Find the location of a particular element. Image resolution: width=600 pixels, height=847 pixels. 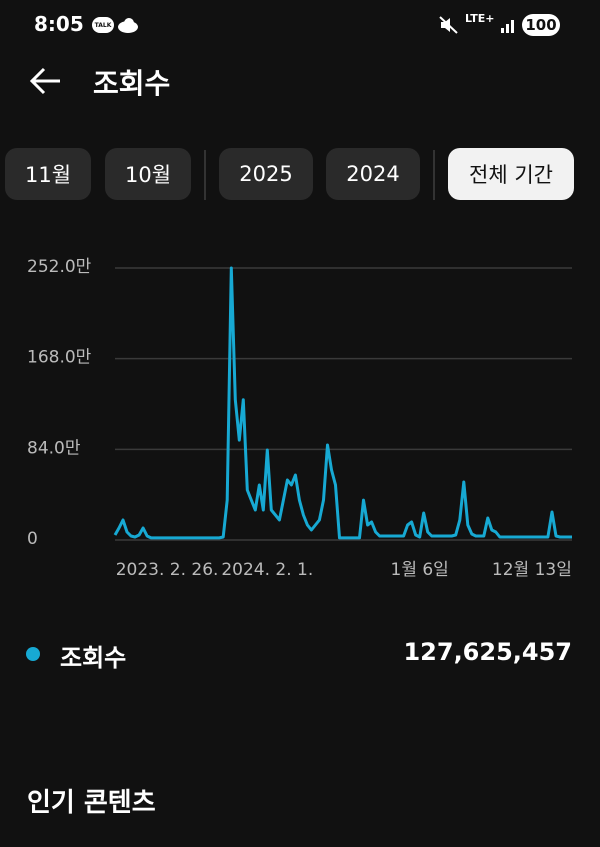

x-tick-label: 2023. 2. 26. is located at coordinates (167, 570).